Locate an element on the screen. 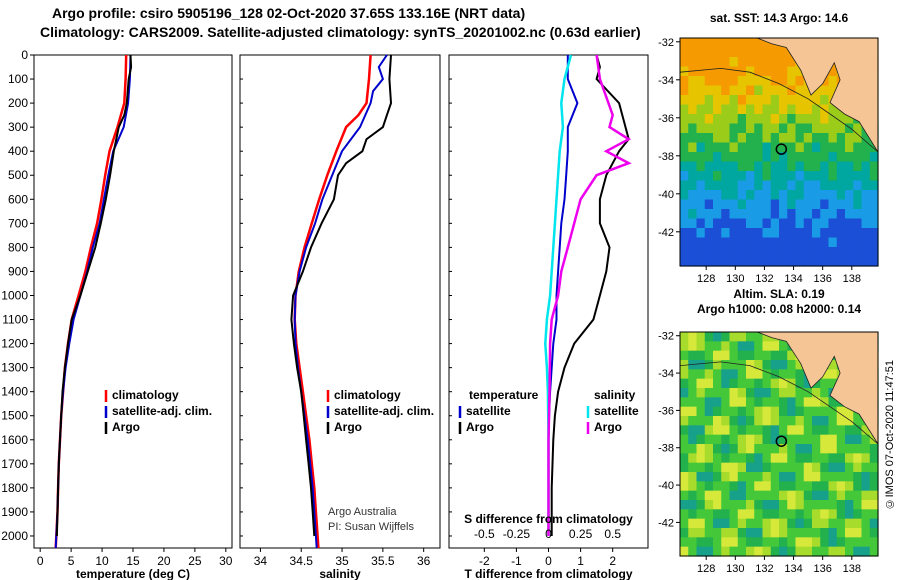 This screenshot has height=580, width=900. x-tick-label: 10 is located at coordinates (102, 561).